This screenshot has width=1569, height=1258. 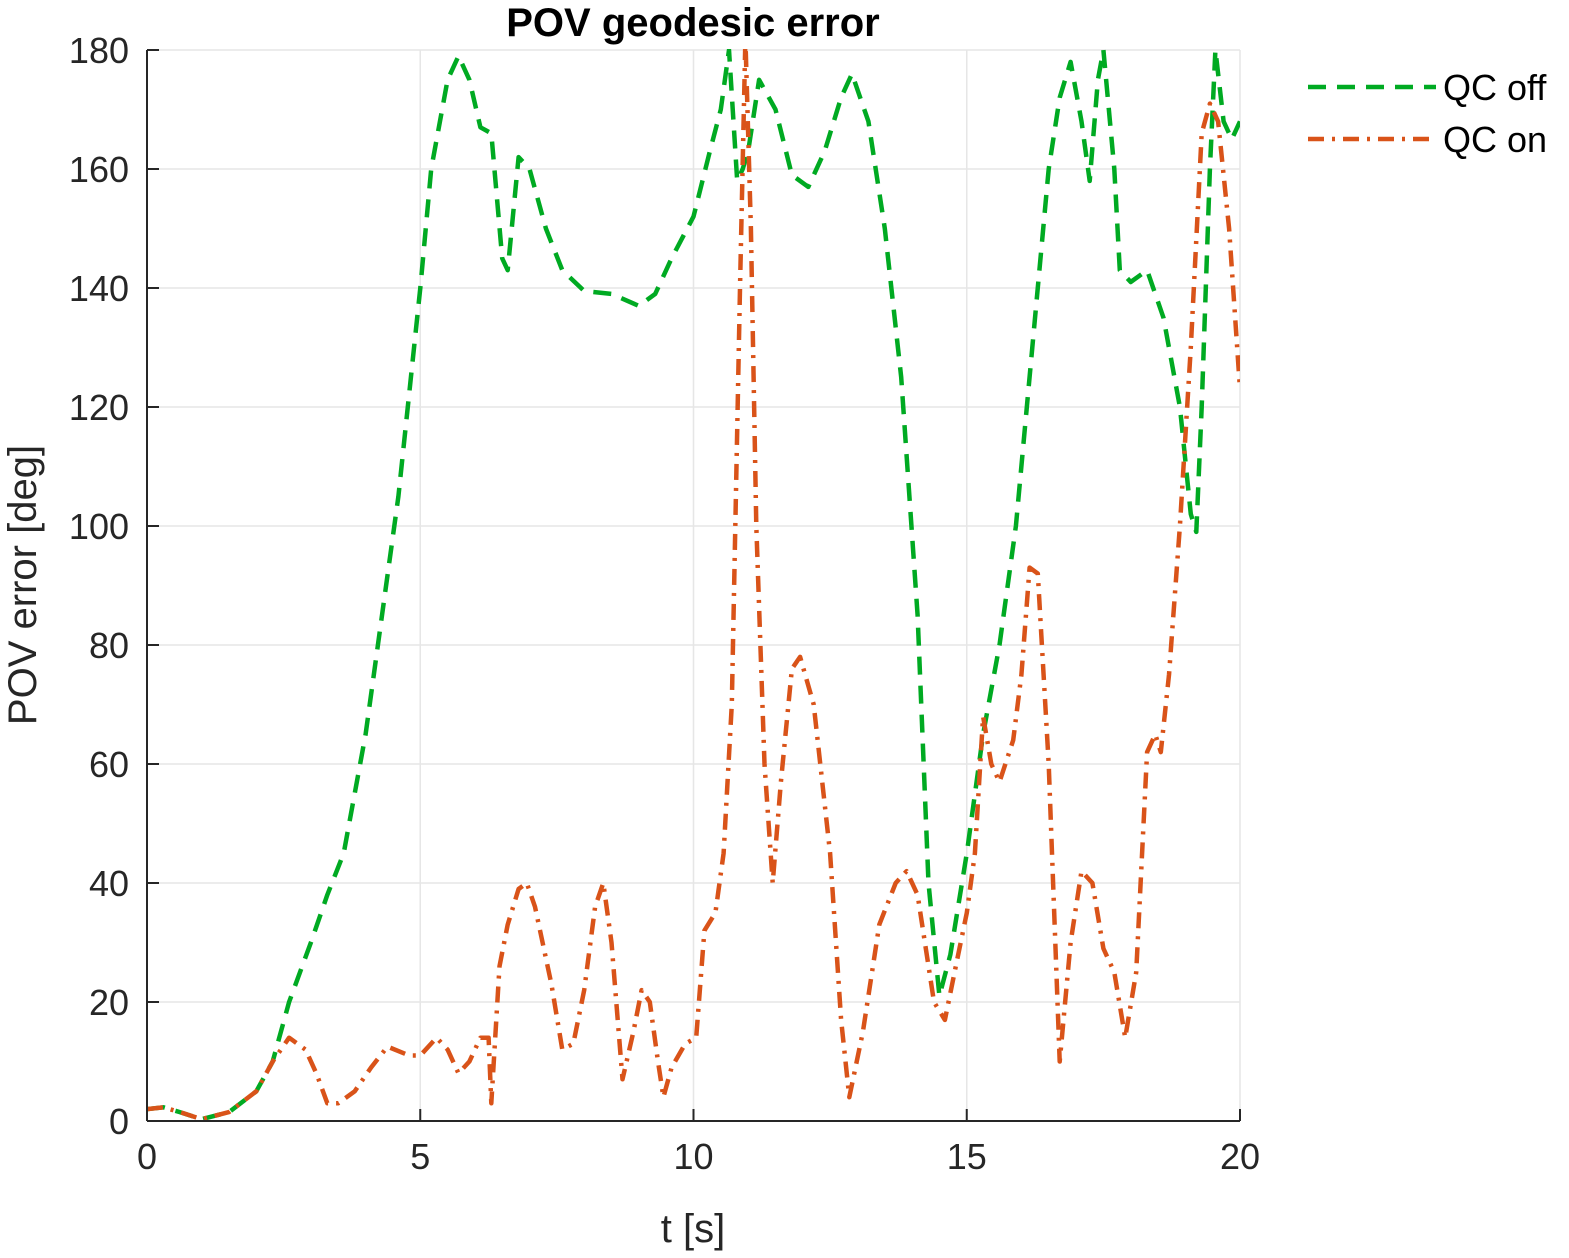 I want to click on y-tick-label: 140, so click(x=99, y=288).